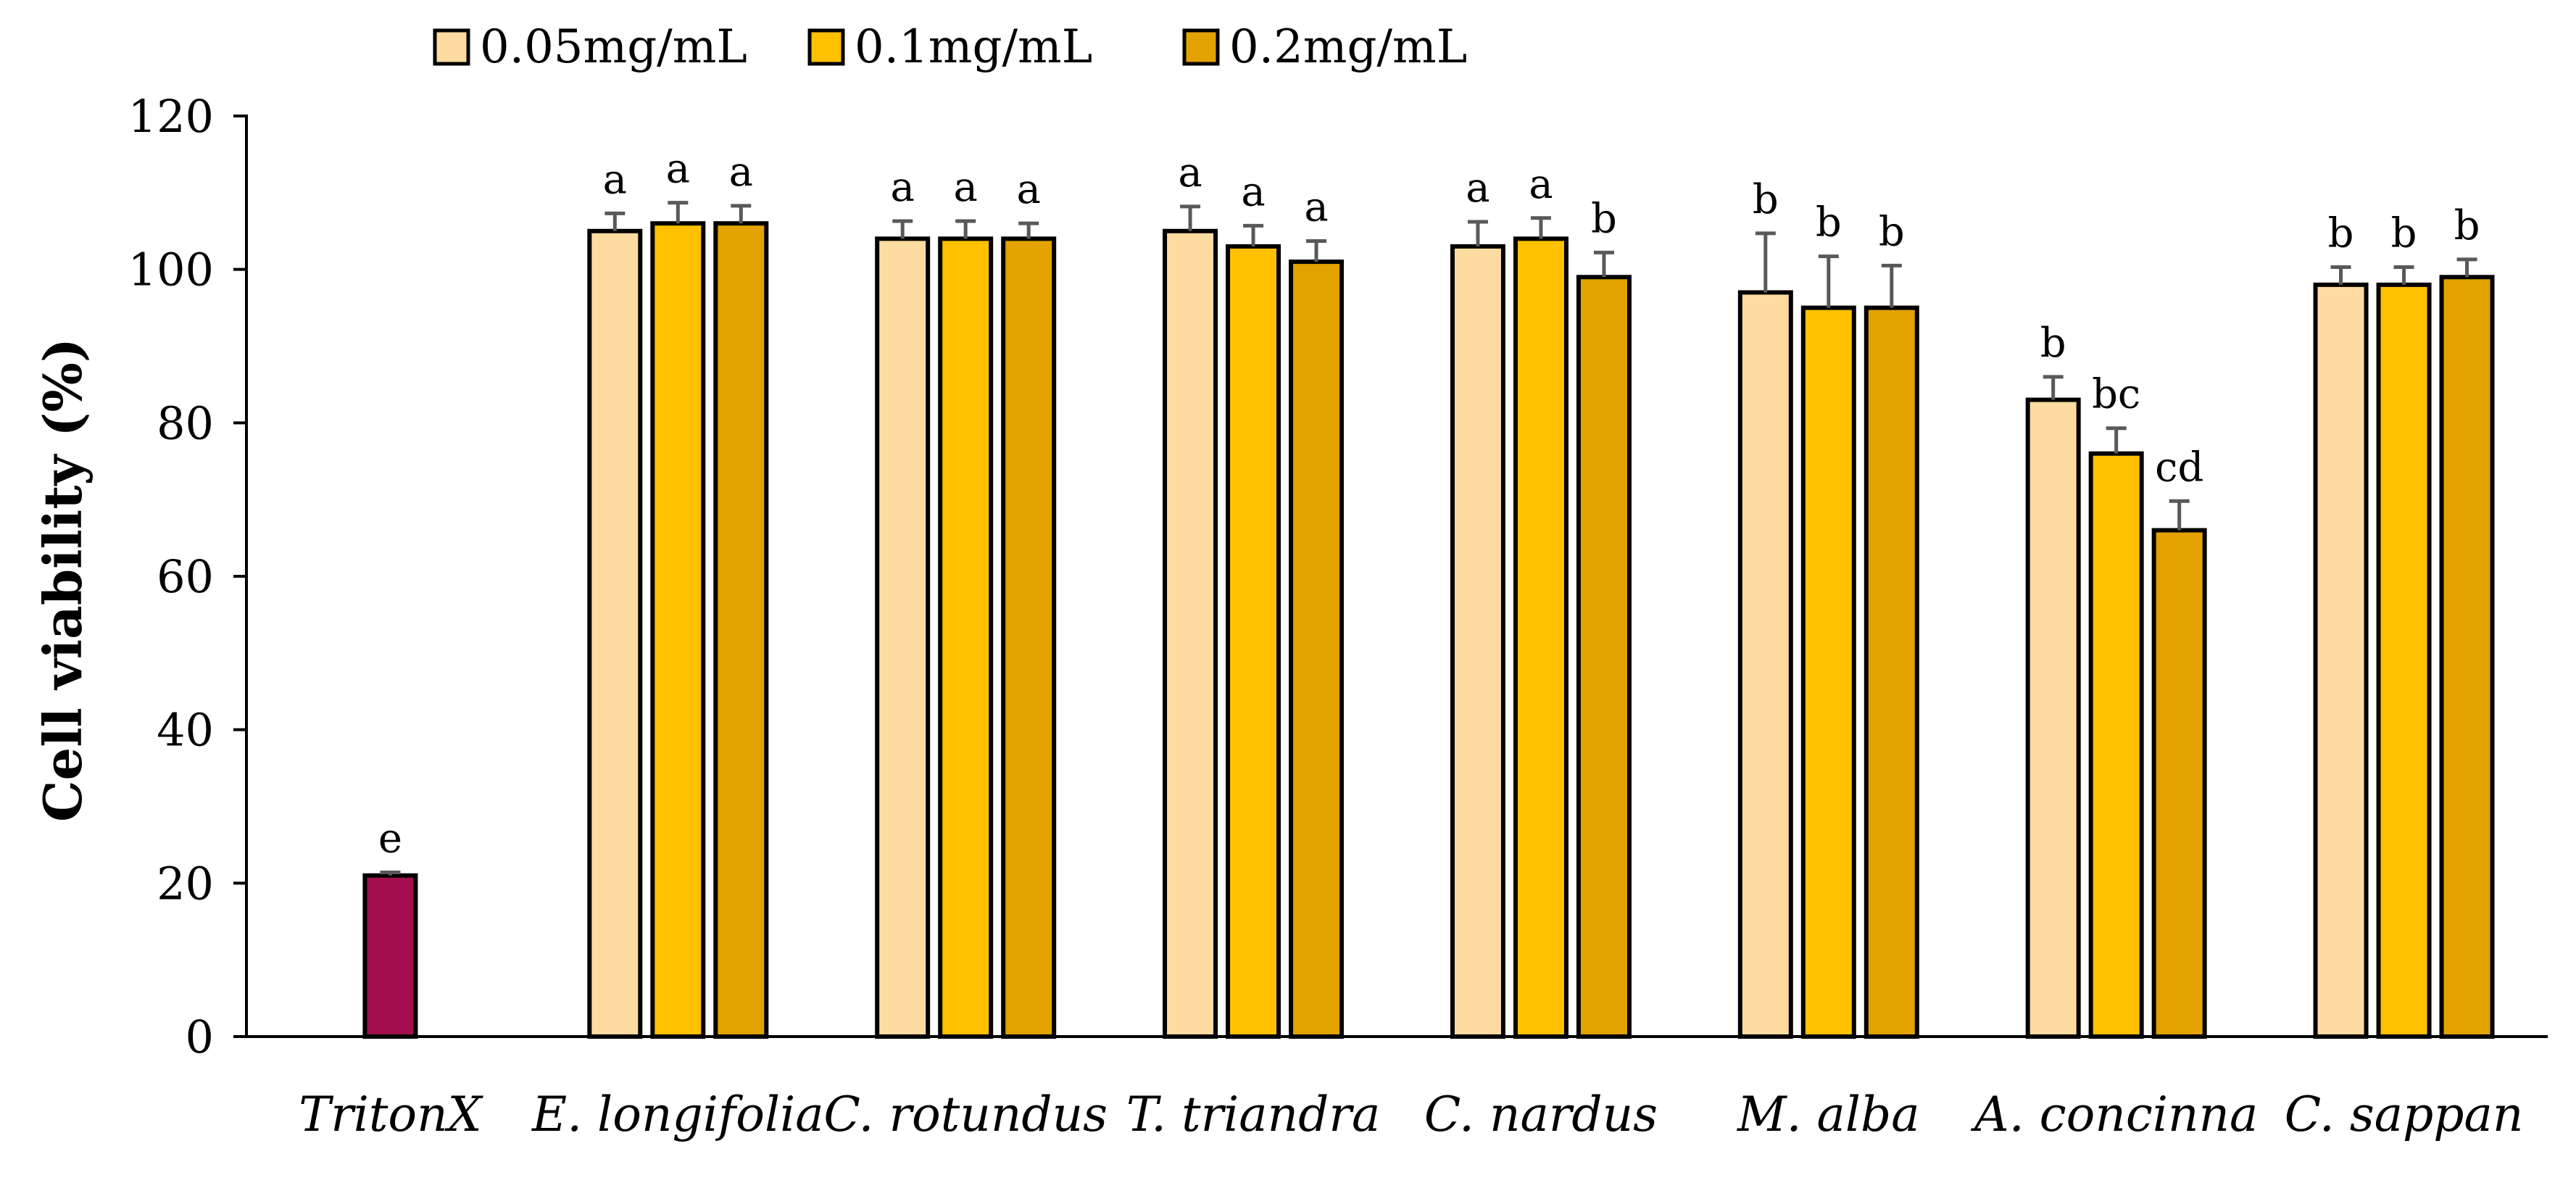  Describe the element at coordinates (171, 270) in the screenshot. I see `y-tick-label: 100` at that location.